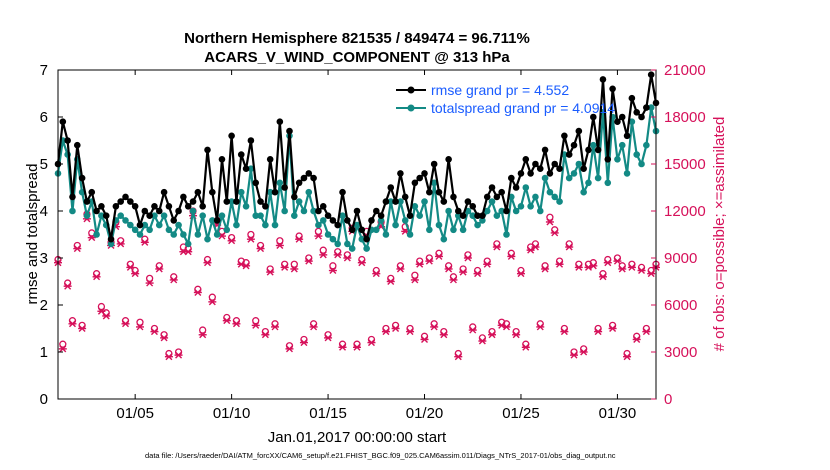 The height and width of the screenshot is (470, 830). I want to click on x-tick-label: 01/05, so click(135, 413).